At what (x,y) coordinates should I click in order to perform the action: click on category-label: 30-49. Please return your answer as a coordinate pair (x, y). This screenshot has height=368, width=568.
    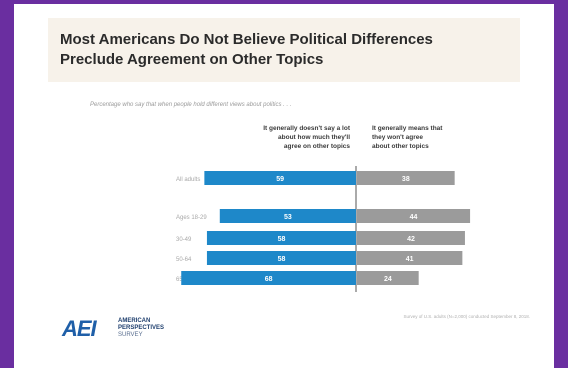
    Looking at the image, I should click on (184, 240).